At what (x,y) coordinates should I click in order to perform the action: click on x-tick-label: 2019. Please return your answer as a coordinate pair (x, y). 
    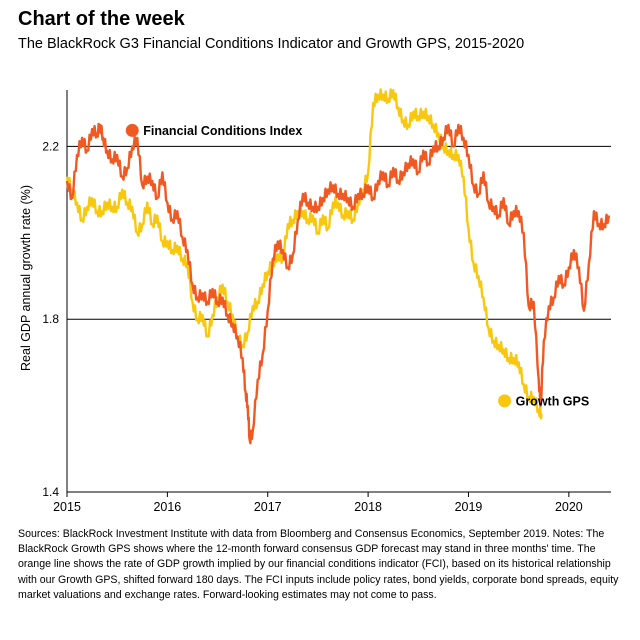
    Looking at the image, I should click on (469, 507).